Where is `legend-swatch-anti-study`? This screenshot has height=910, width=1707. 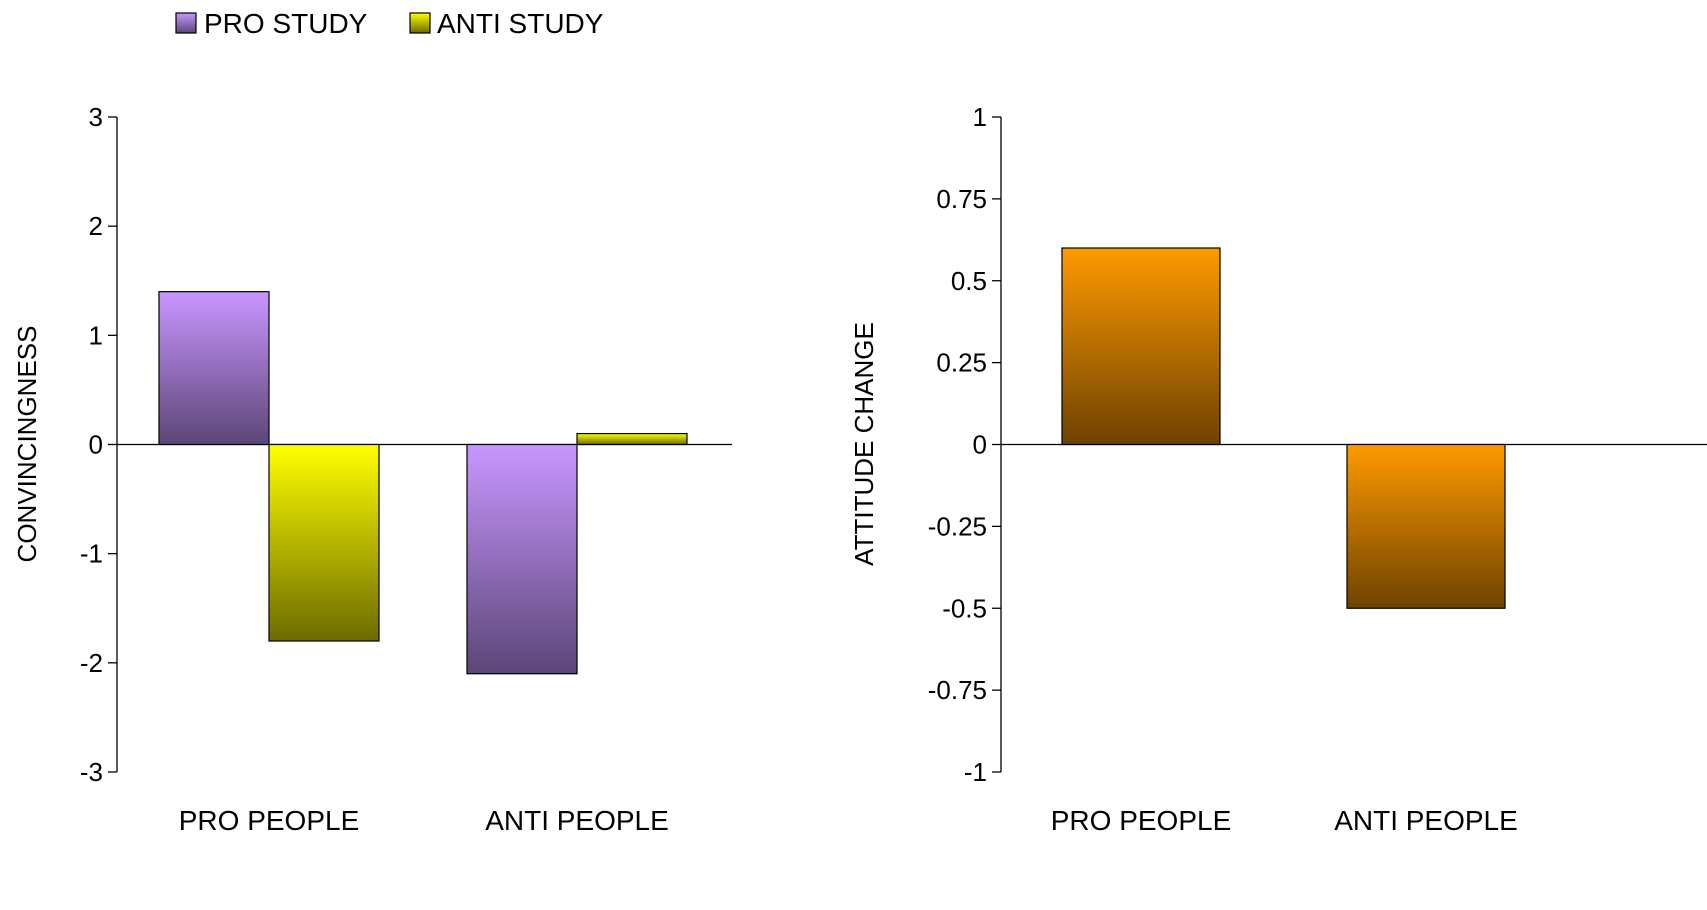 legend-swatch-anti-study is located at coordinates (420, 23).